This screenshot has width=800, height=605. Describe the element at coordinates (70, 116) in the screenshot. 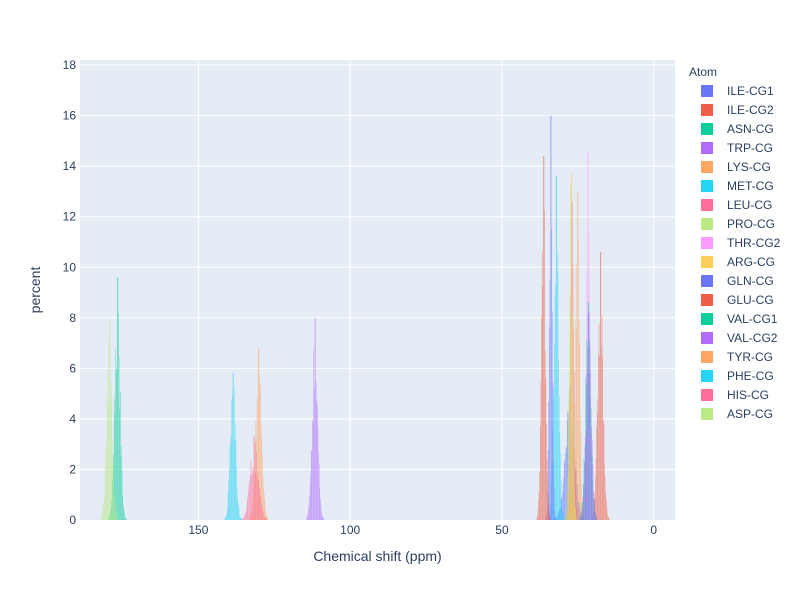

I see `y-tick-label: 16` at that location.